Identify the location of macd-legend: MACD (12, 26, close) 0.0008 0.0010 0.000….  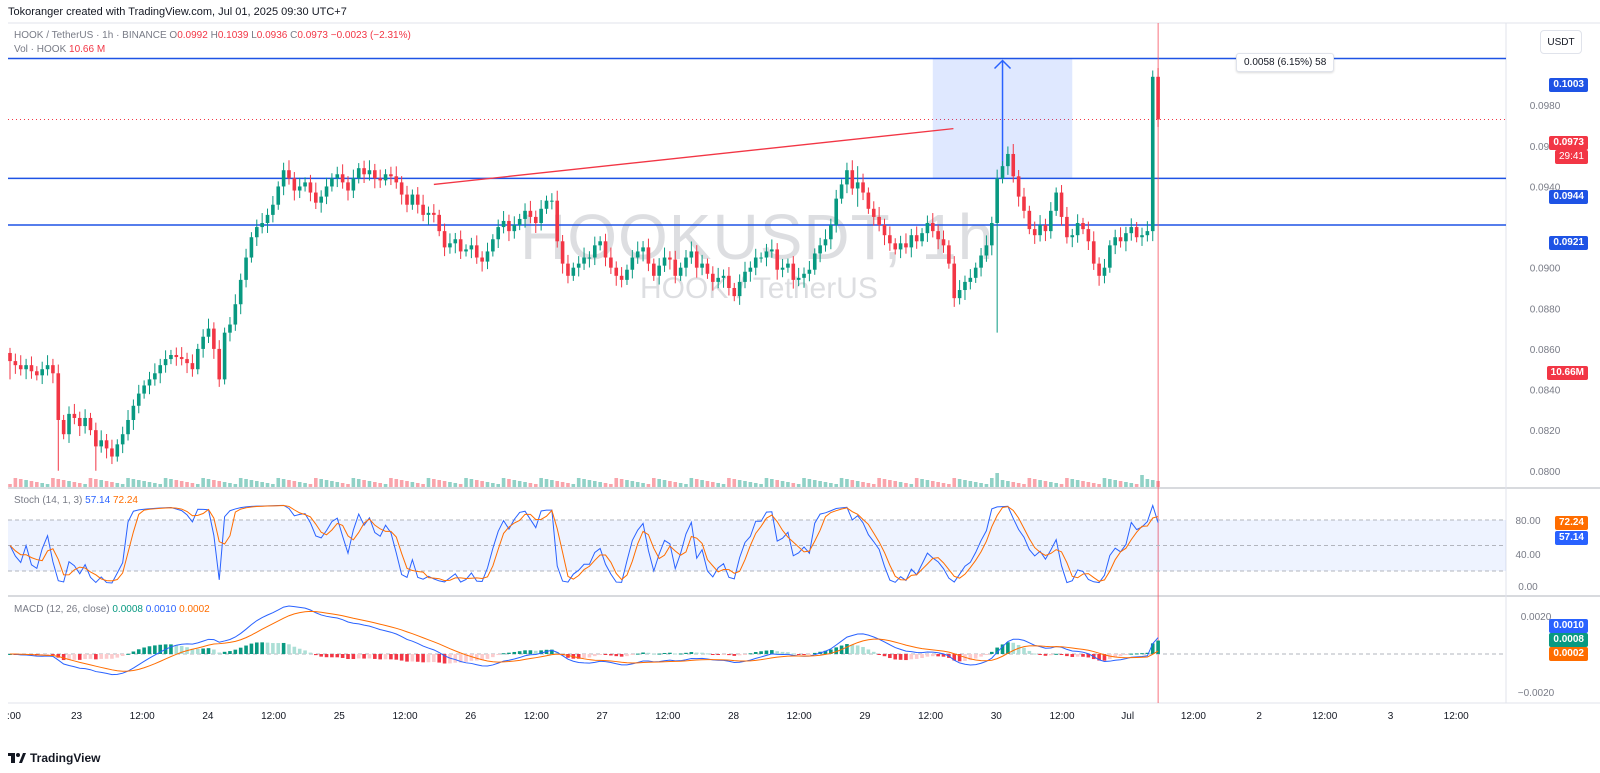
(112, 609).